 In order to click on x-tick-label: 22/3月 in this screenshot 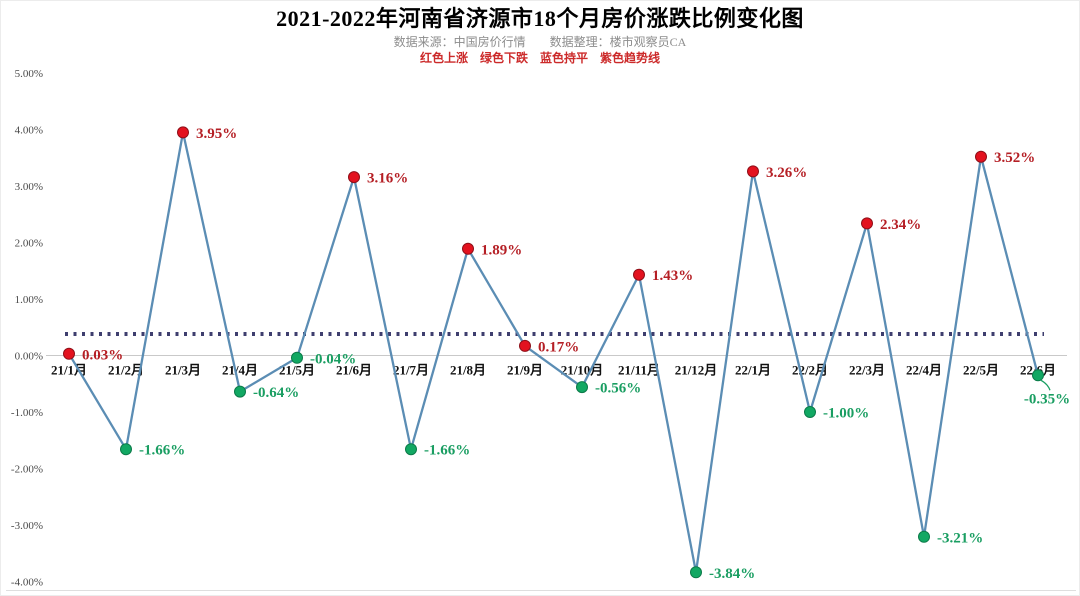, I will do `click(867, 370)`.